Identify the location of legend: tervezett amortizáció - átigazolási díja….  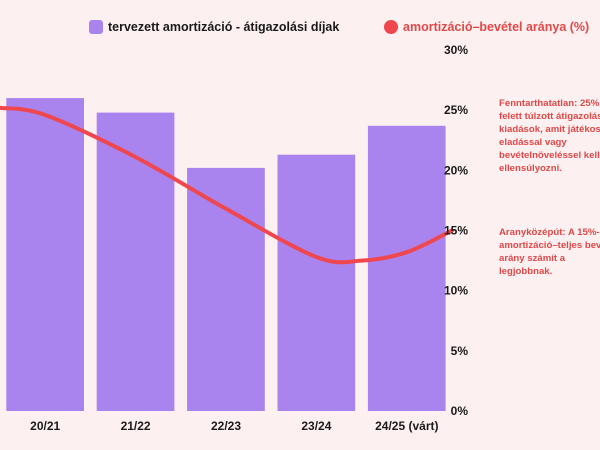
(339, 27).